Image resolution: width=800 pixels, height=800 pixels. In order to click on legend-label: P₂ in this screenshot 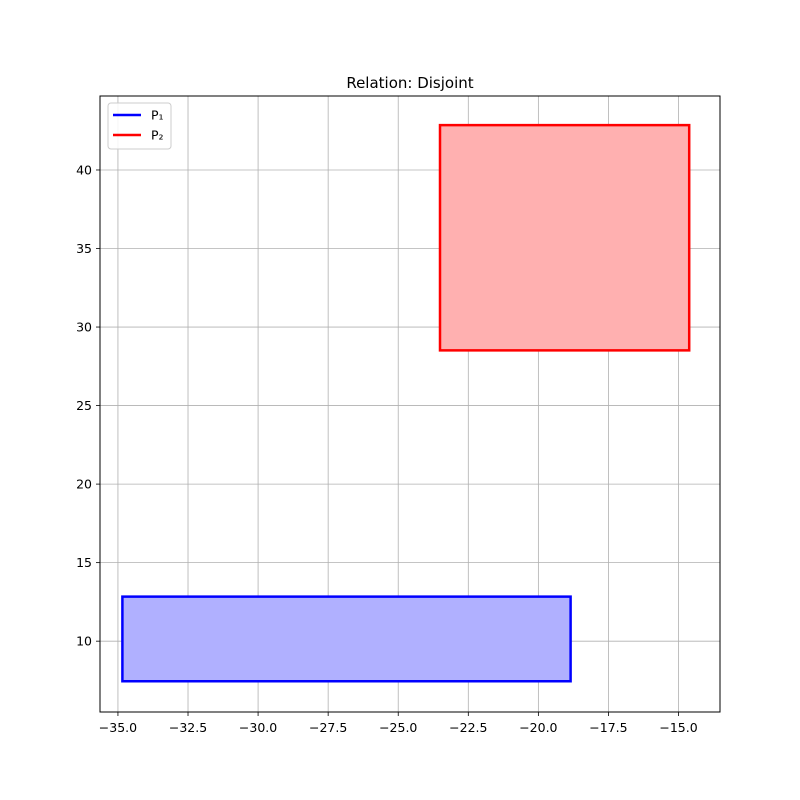, I will do `click(157, 135)`.